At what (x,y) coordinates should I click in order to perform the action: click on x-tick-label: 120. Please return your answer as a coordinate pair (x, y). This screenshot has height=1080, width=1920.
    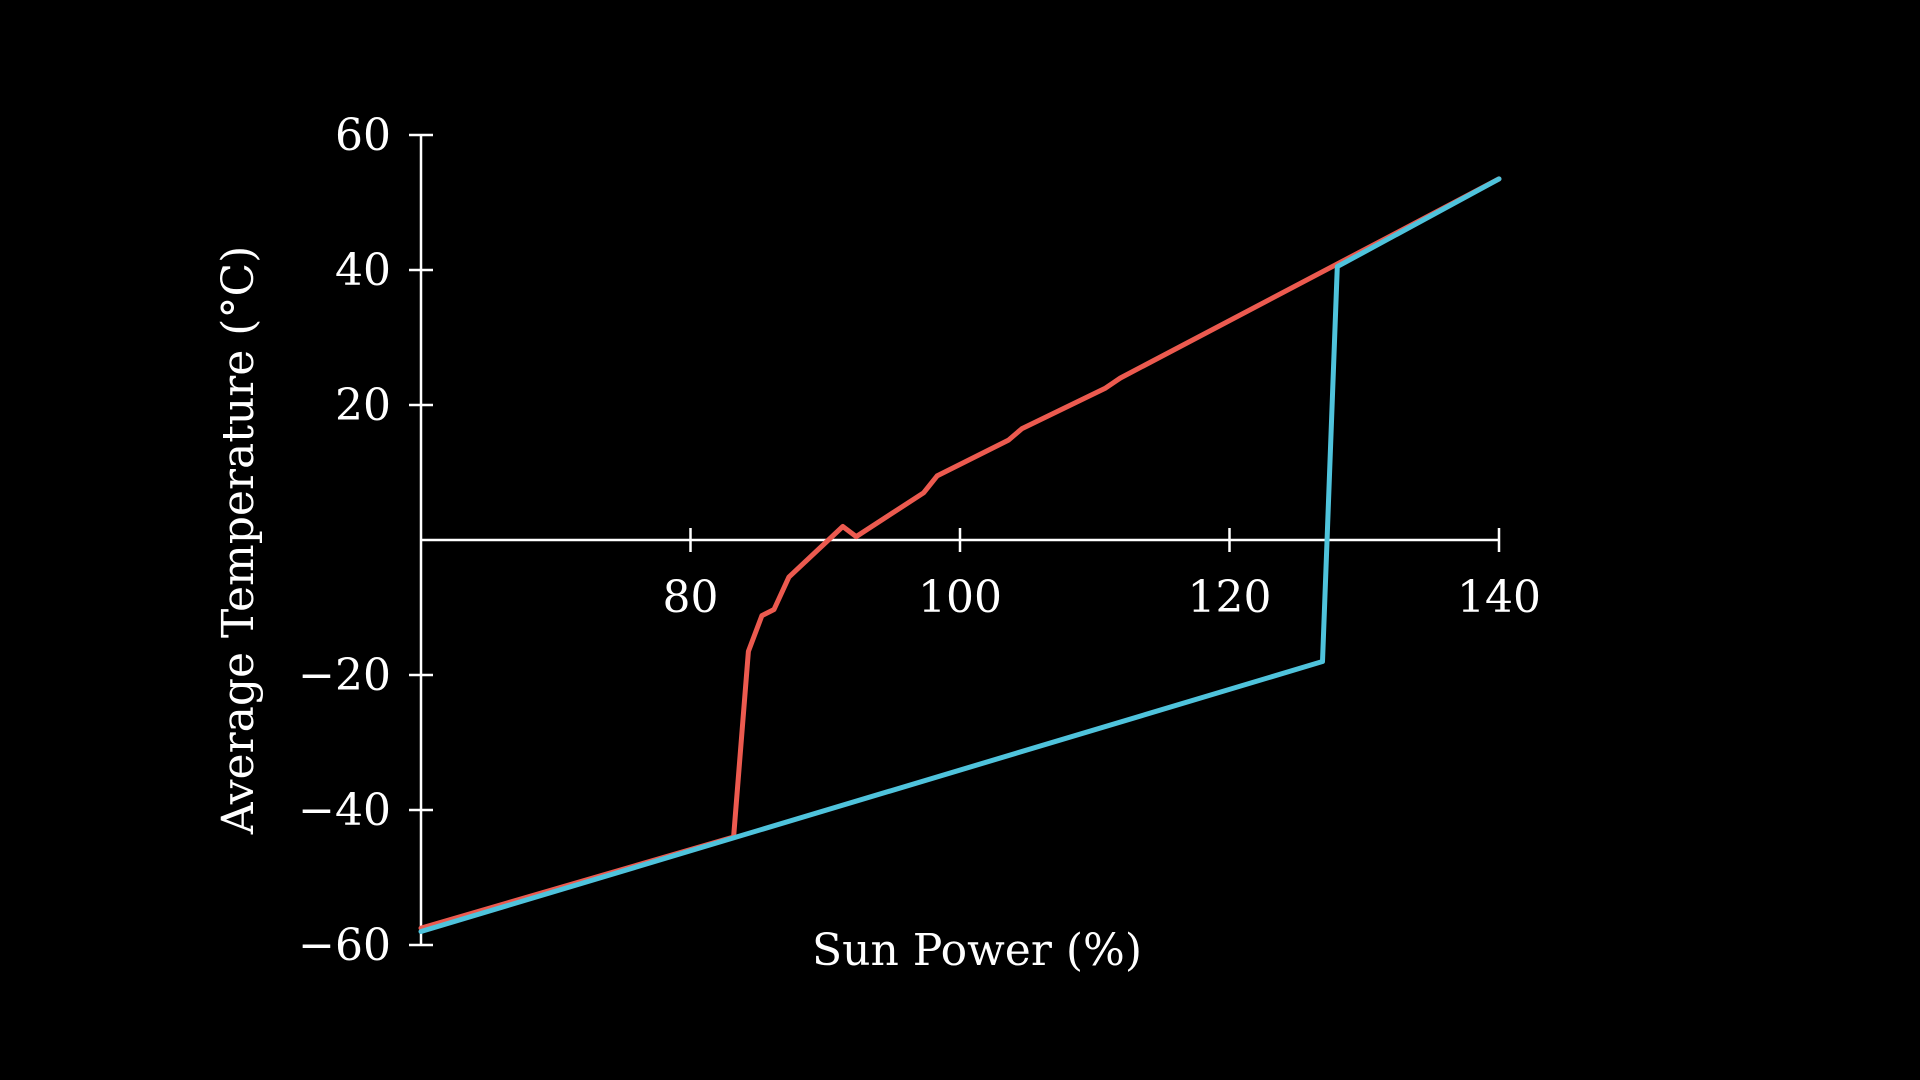
    Looking at the image, I should click on (1230, 597).